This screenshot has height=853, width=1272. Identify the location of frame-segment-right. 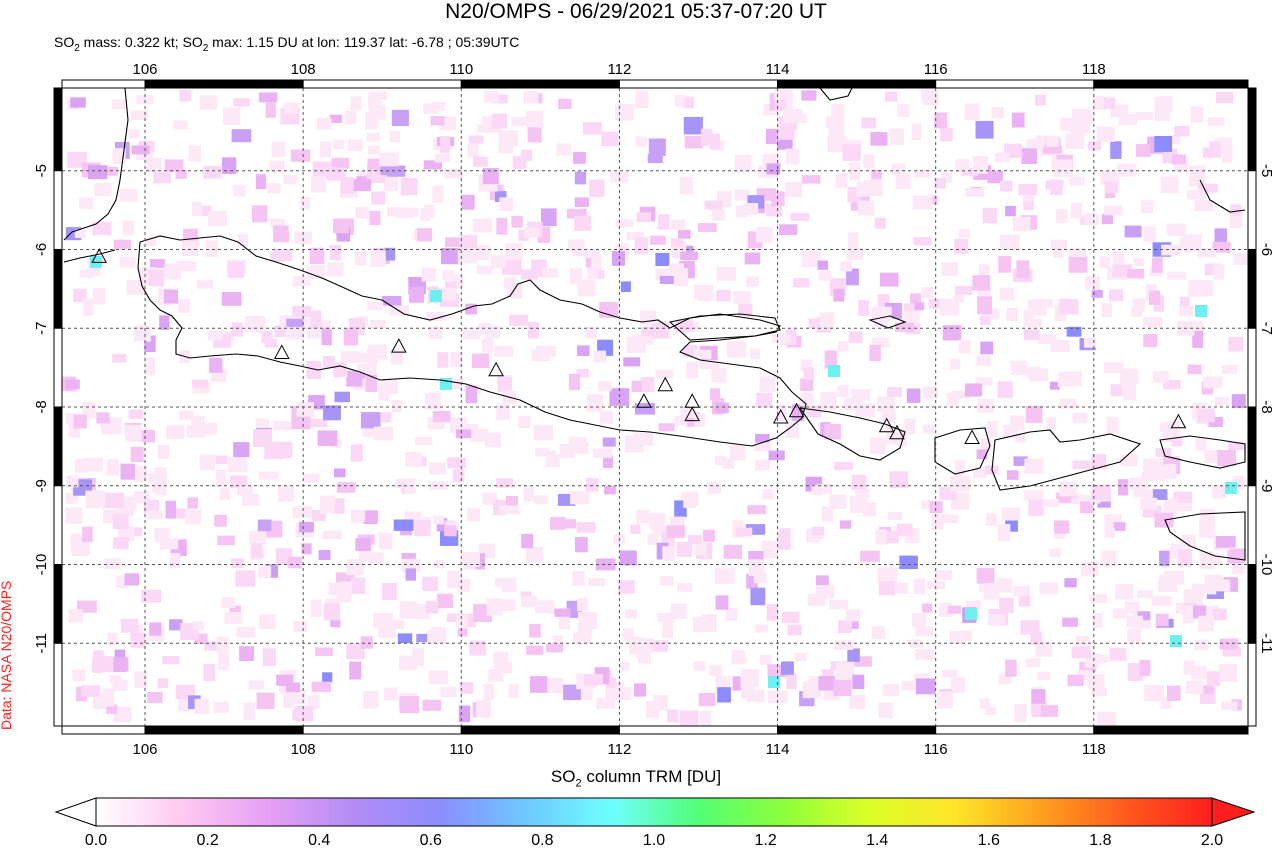
(1252, 525).